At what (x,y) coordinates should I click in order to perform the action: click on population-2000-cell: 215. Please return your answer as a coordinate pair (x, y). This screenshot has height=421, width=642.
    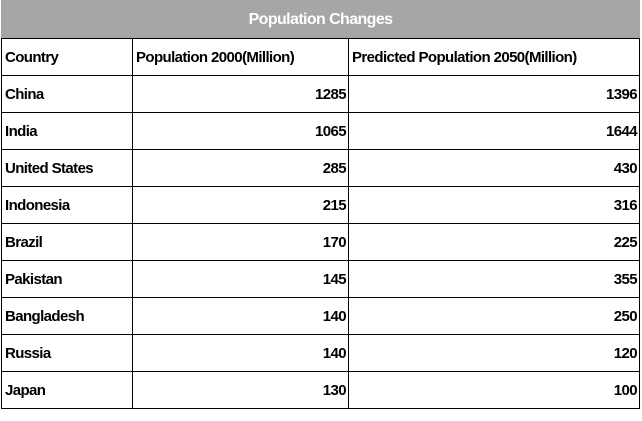
    Looking at the image, I should click on (240, 205).